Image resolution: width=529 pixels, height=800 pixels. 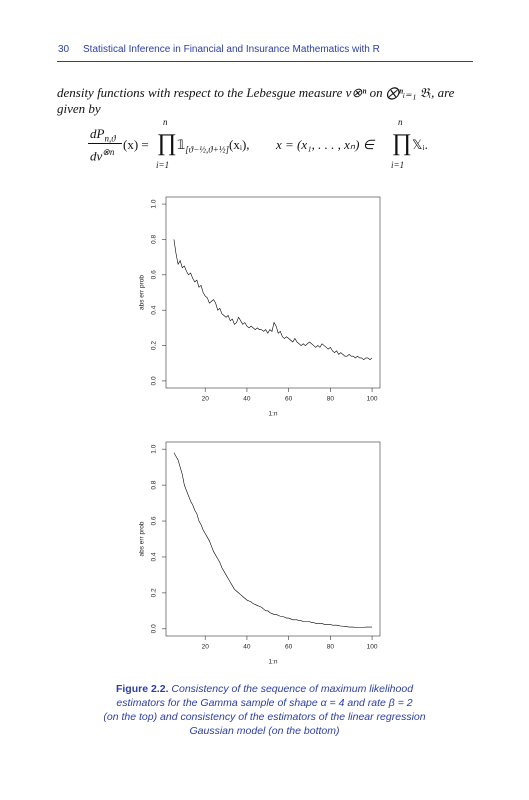 I want to click on caption-line: Gaussian model (on the bottom), so click(x=264, y=731).